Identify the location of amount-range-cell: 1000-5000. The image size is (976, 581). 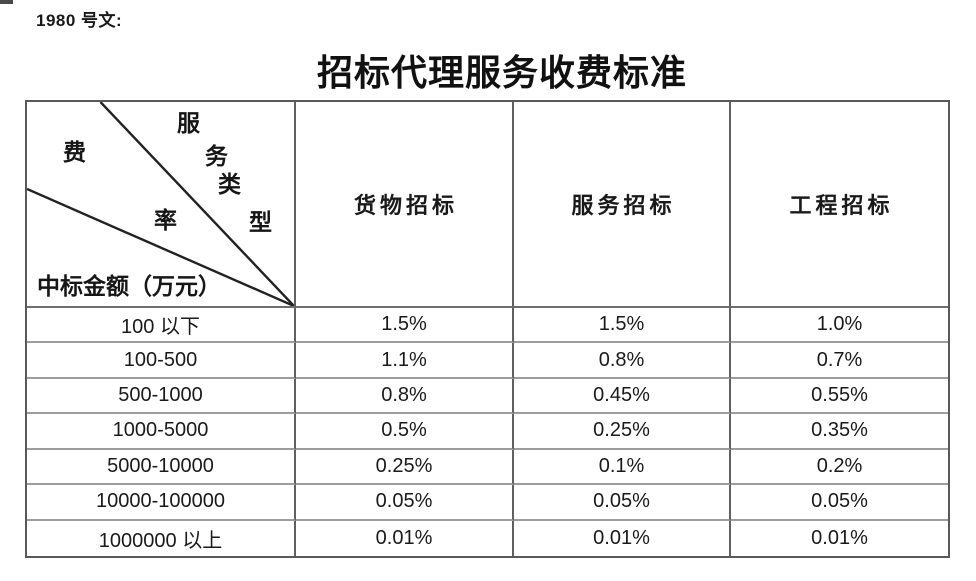
(161, 432).